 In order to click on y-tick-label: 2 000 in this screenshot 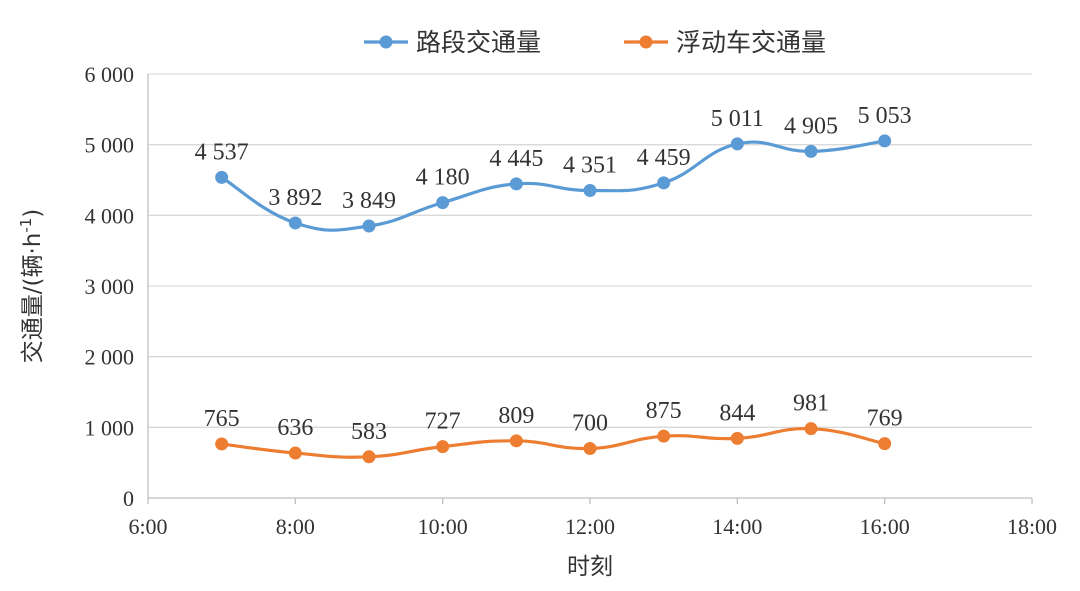, I will do `click(110, 357)`.